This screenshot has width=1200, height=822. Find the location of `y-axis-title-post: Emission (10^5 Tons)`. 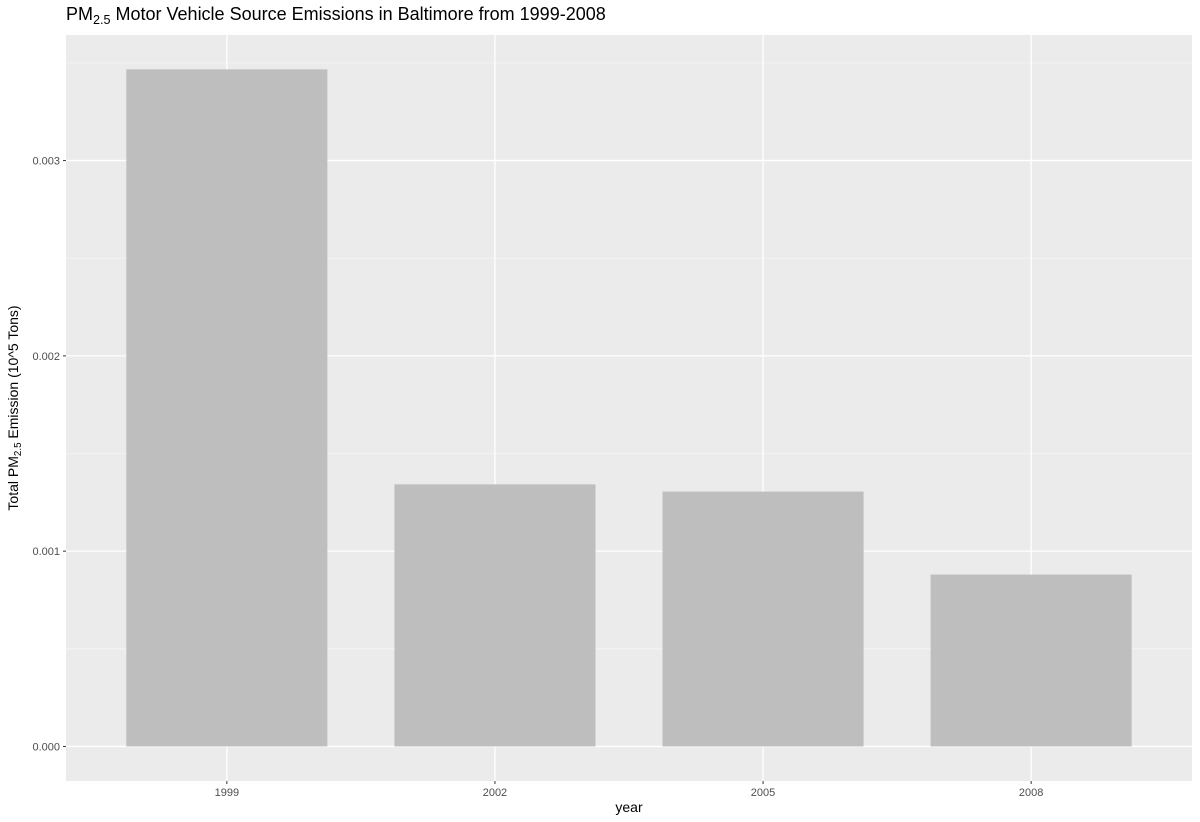

y-axis-title-post: Emission (10^5 Tons) is located at coordinates (13, 373).